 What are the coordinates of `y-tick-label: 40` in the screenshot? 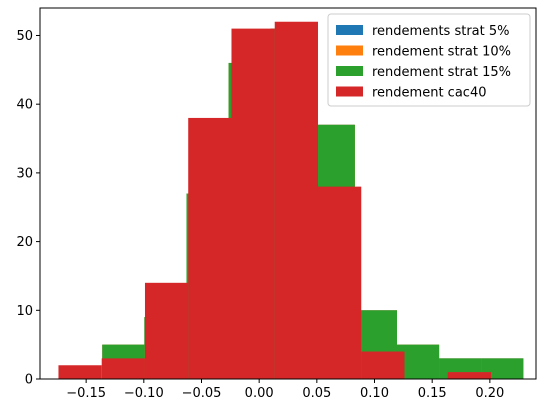 It's located at (24, 105).